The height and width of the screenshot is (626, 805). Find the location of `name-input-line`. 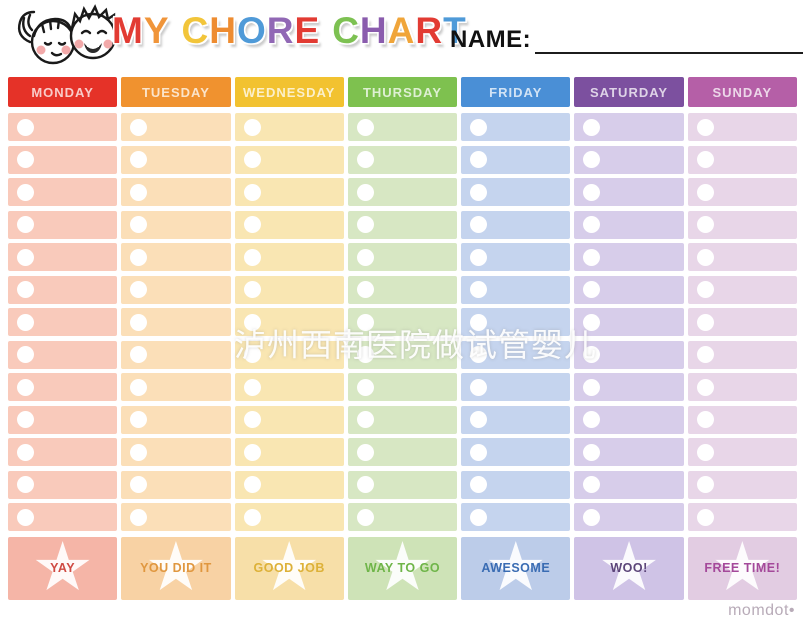

name-input-line is located at coordinates (669, 40).